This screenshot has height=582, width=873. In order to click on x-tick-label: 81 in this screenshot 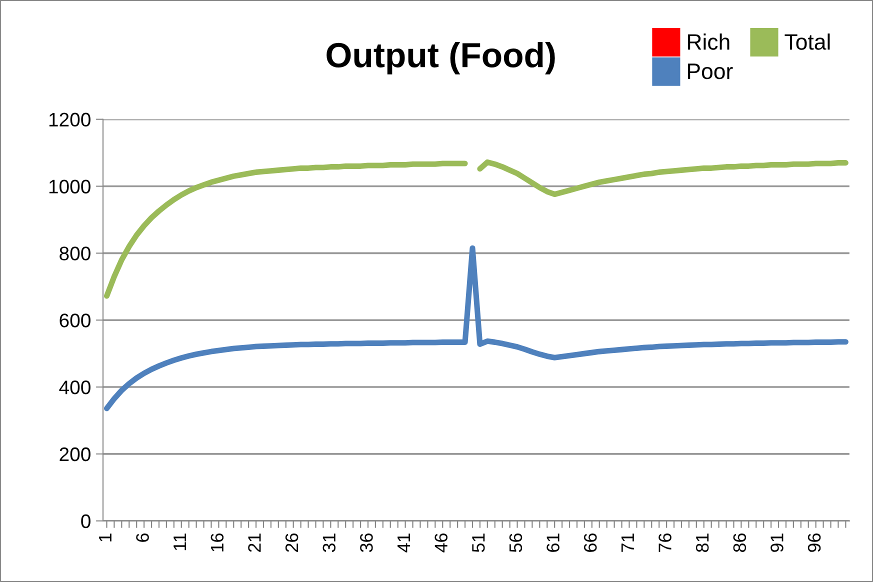, I will do `click(702, 543)`.